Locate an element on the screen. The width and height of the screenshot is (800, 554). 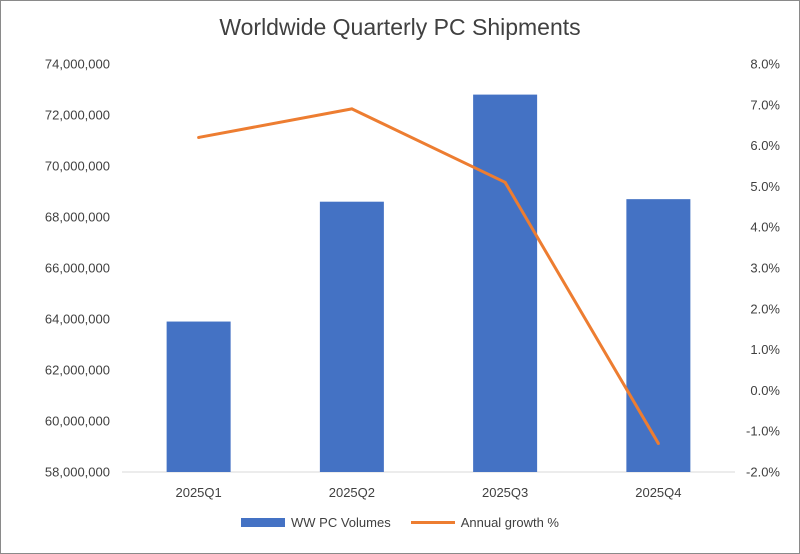
x-tick-label: 2025Q3 is located at coordinates (505, 492).